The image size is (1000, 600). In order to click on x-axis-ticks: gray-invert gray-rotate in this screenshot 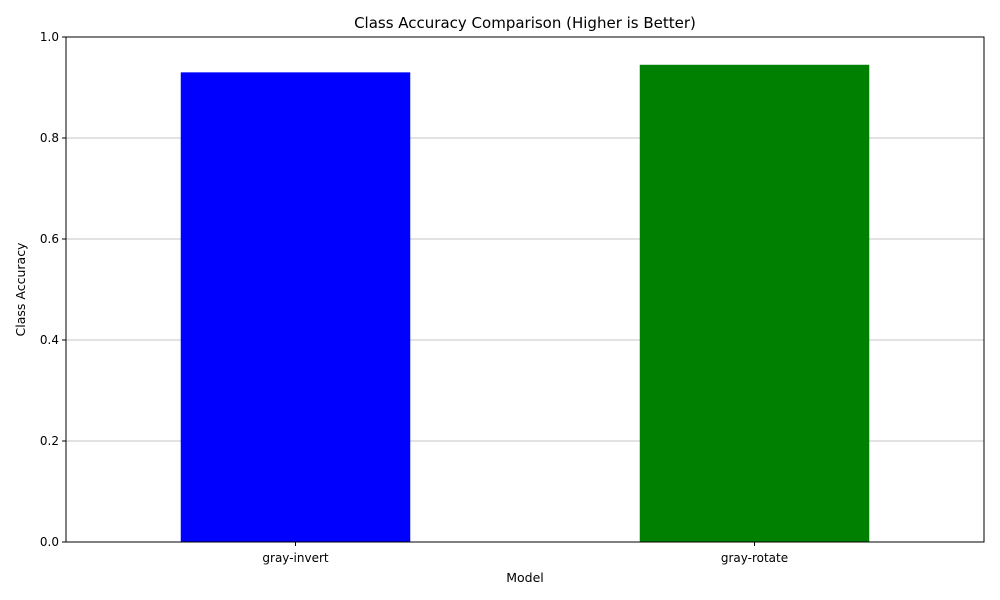, I will do `click(525, 553)`.